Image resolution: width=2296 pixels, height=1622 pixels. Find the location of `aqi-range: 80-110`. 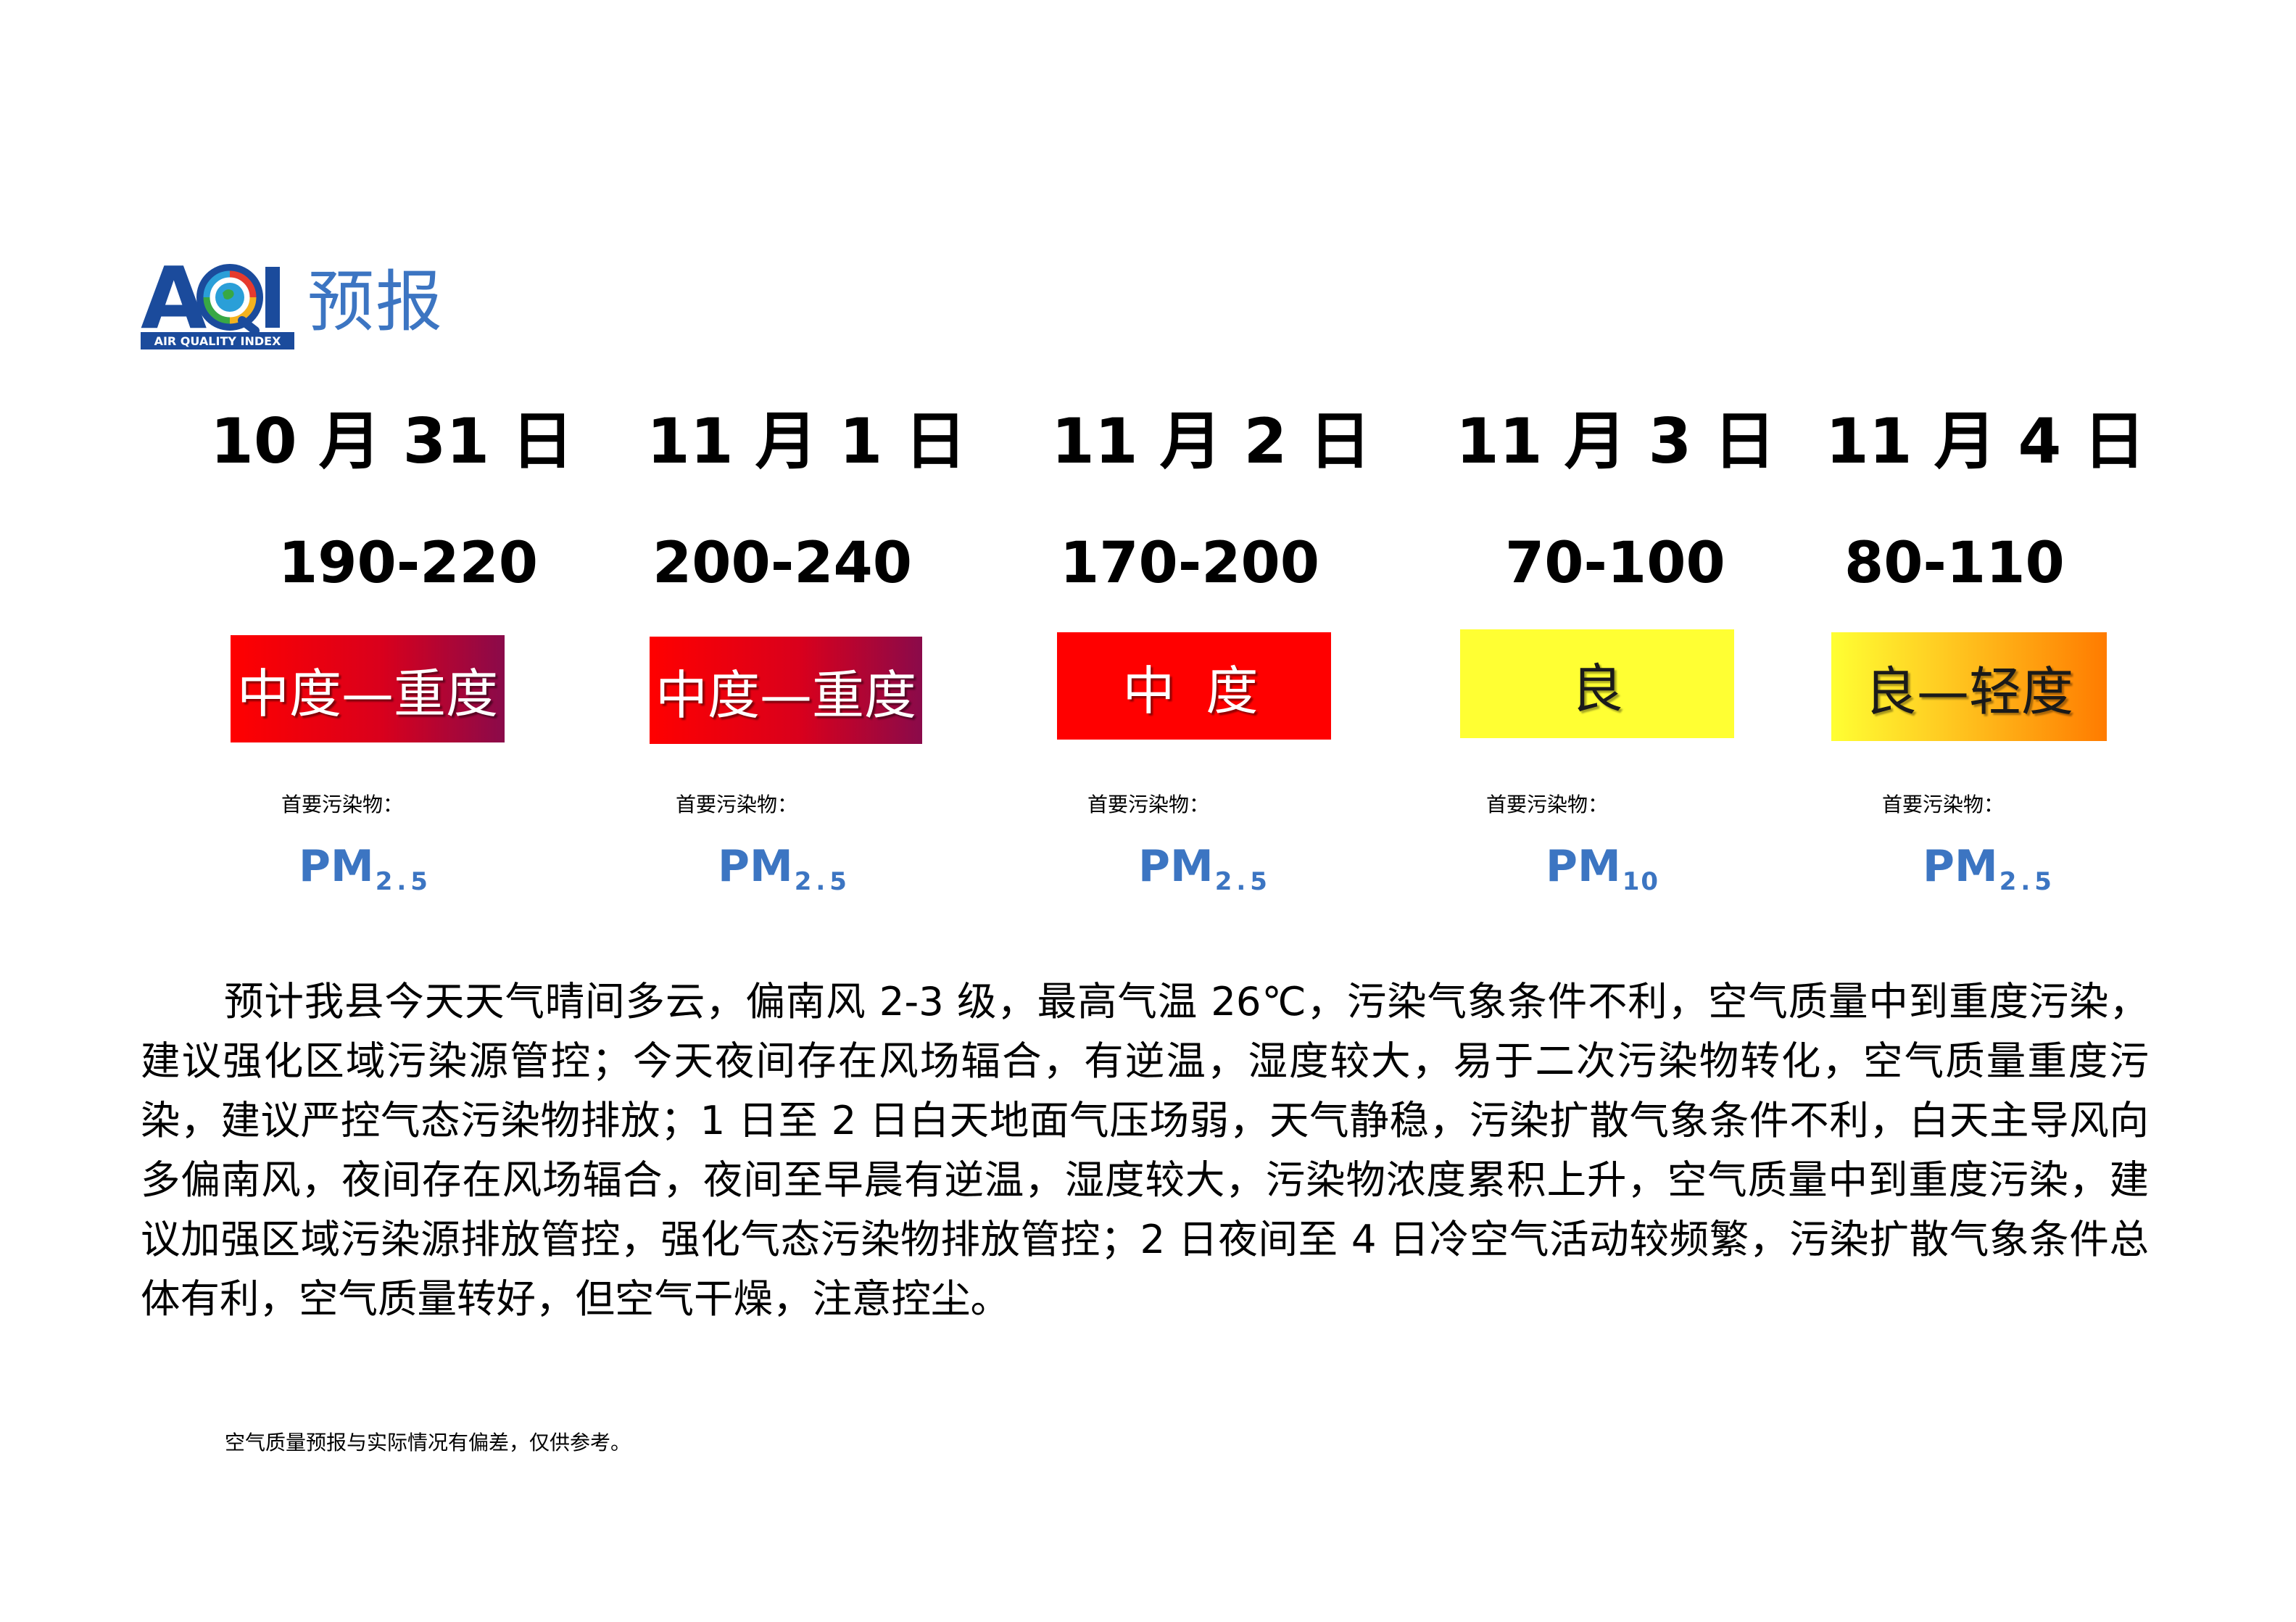

aqi-range: 80-110 is located at coordinates (1954, 563).